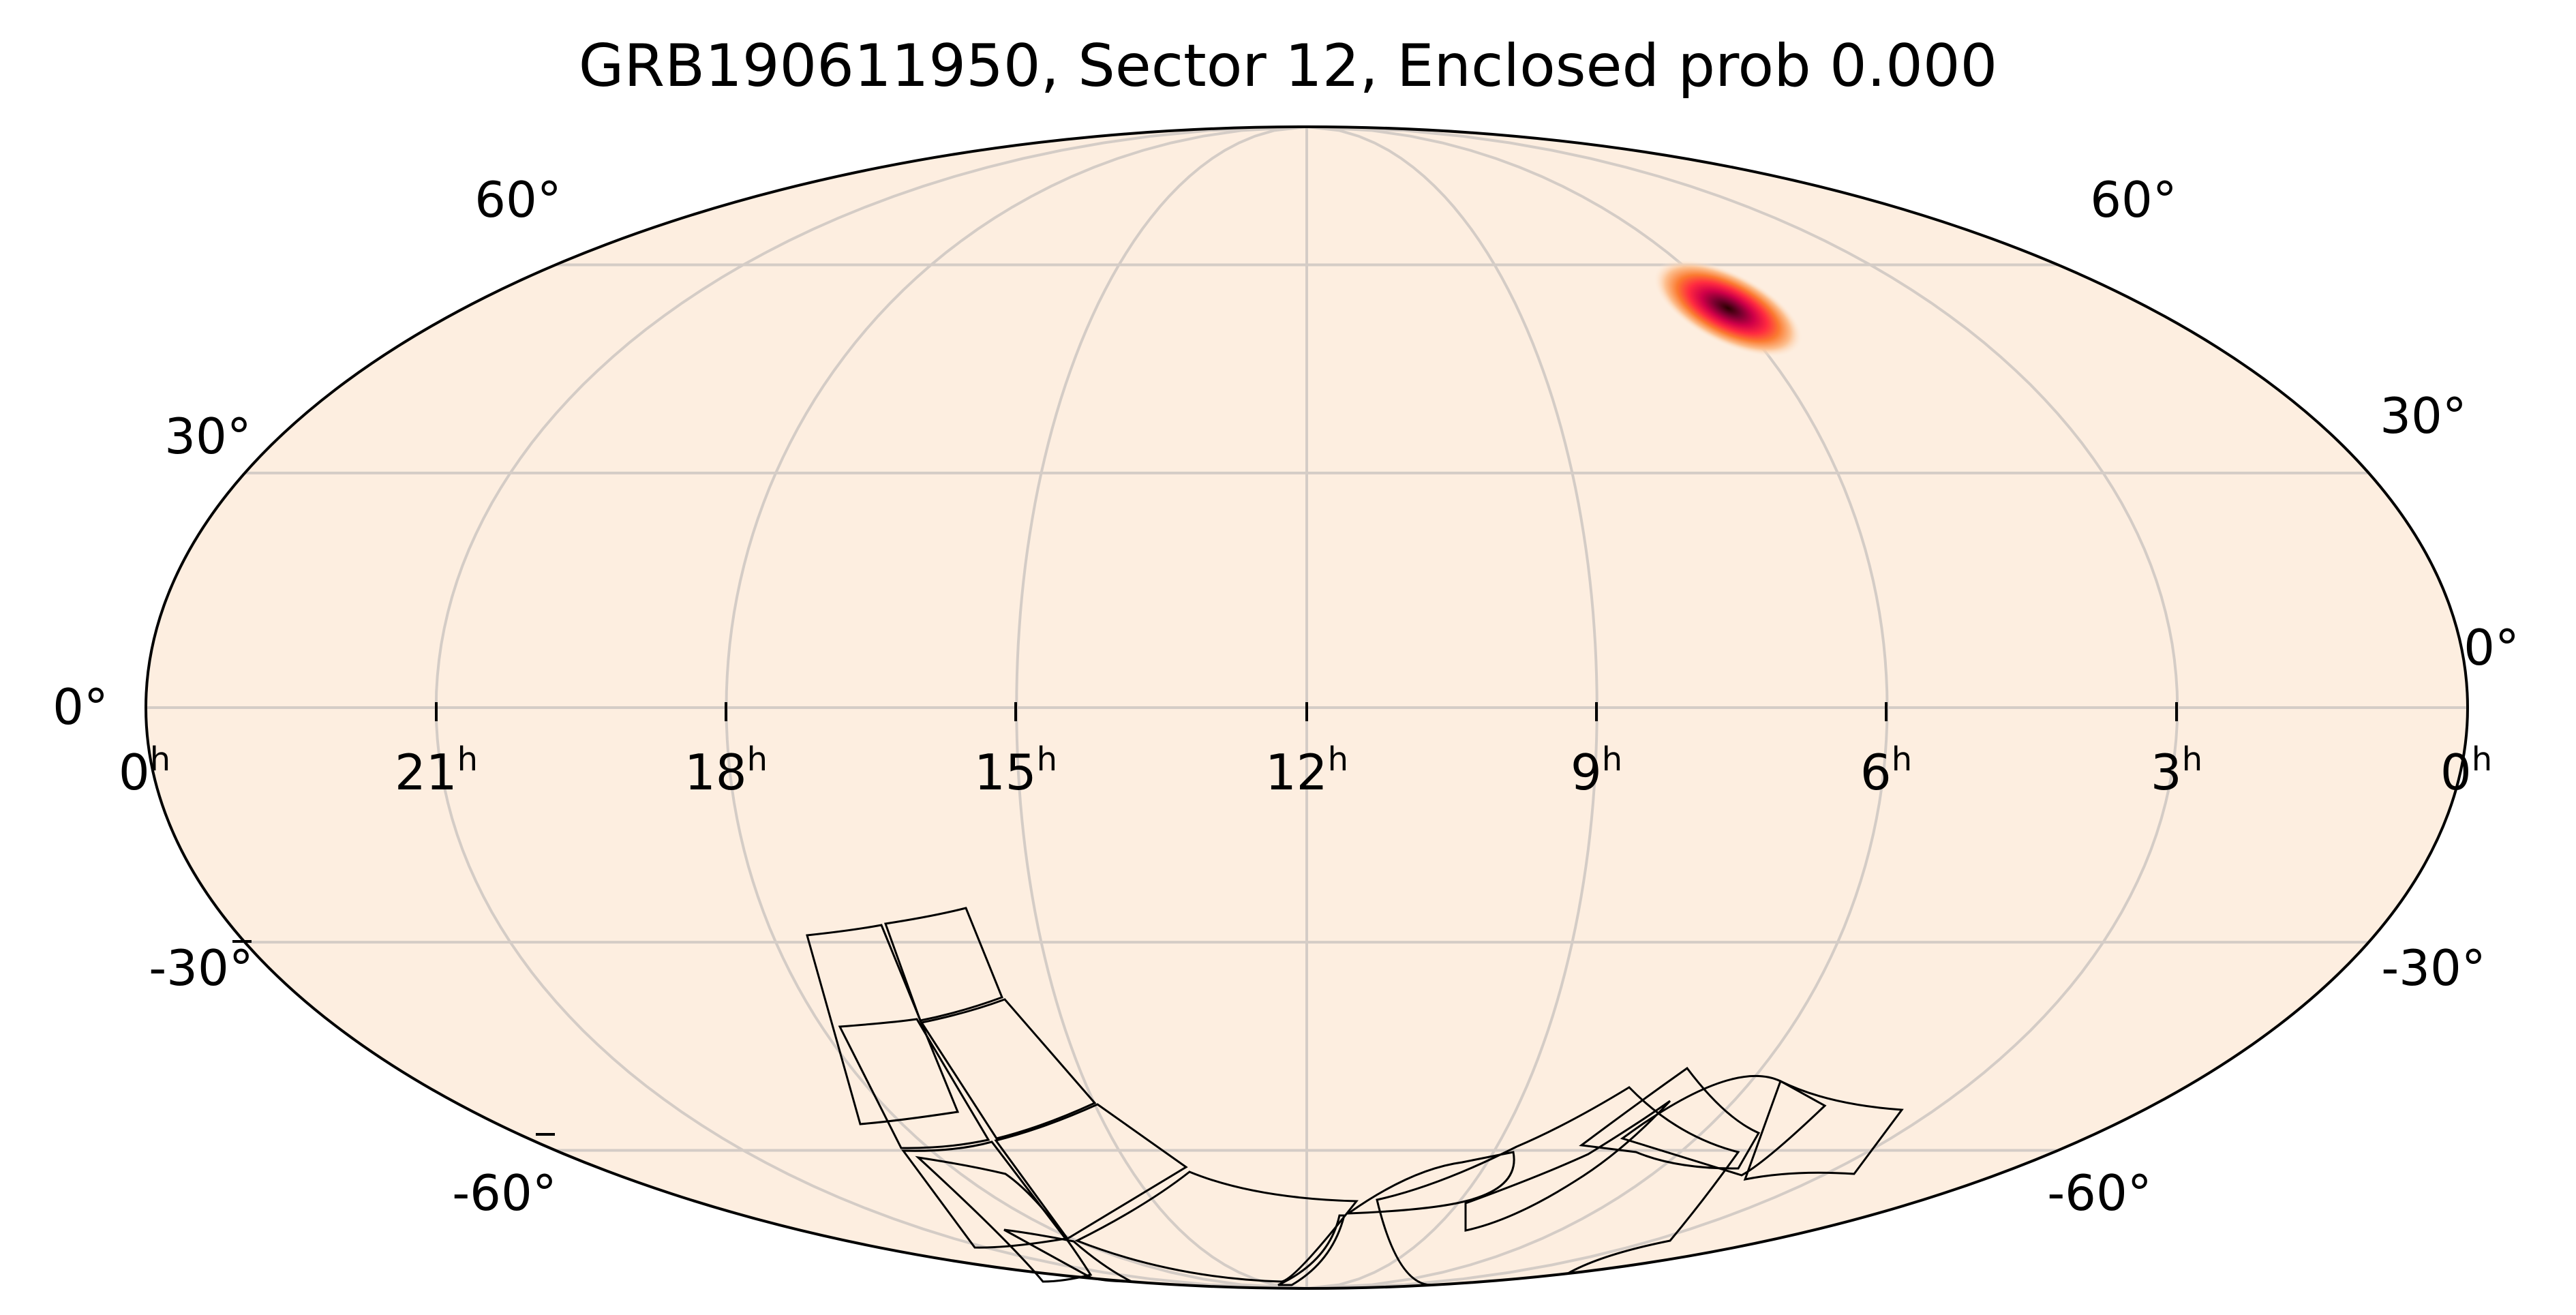  I want to click on ra-label: 15h, so click(1016, 770).